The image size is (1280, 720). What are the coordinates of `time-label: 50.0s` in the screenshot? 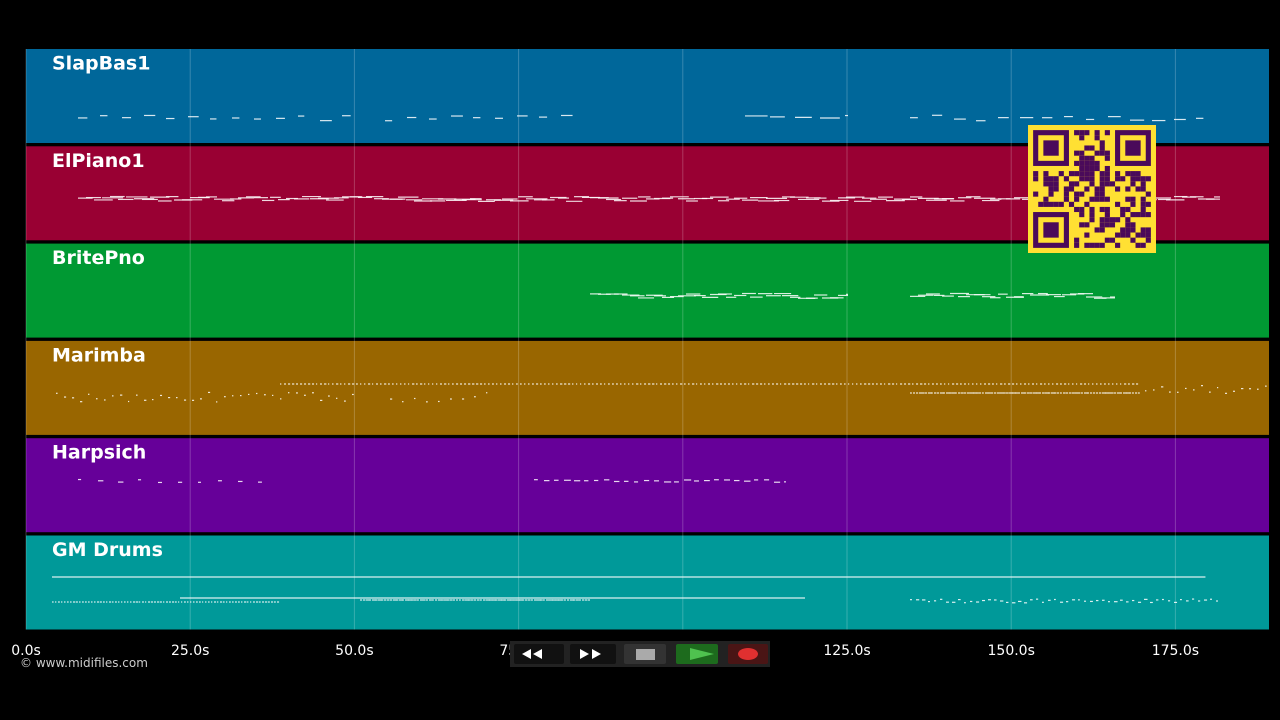 It's located at (354, 651).